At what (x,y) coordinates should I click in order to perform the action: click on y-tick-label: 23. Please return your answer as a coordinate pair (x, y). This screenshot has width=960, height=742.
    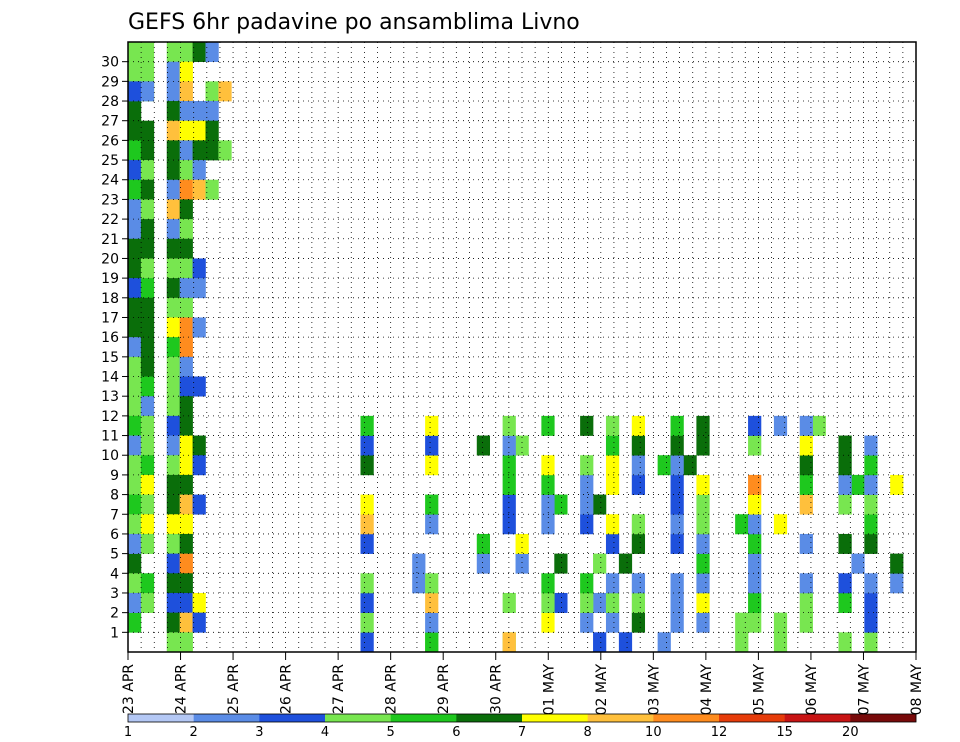
    Looking at the image, I should click on (110, 200).